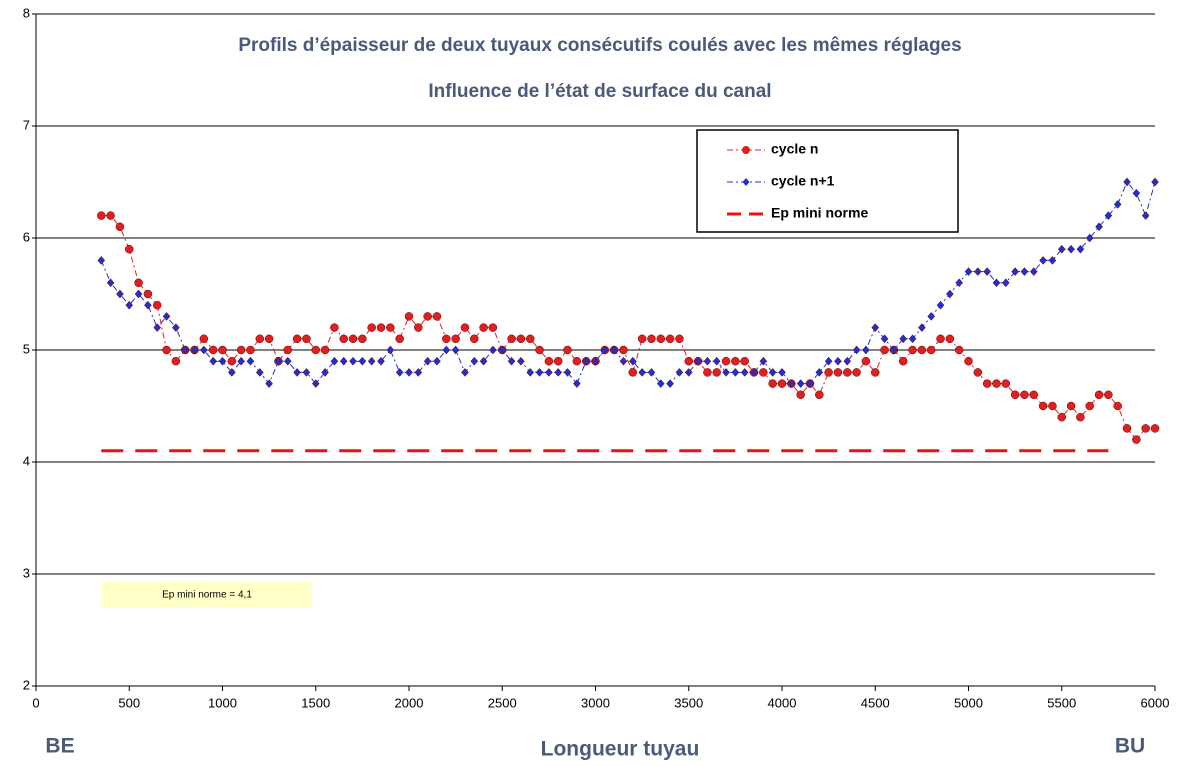 This screenshot has width=1180, height=766. I want to click on y-tick-label: 4, so click(26, 460).